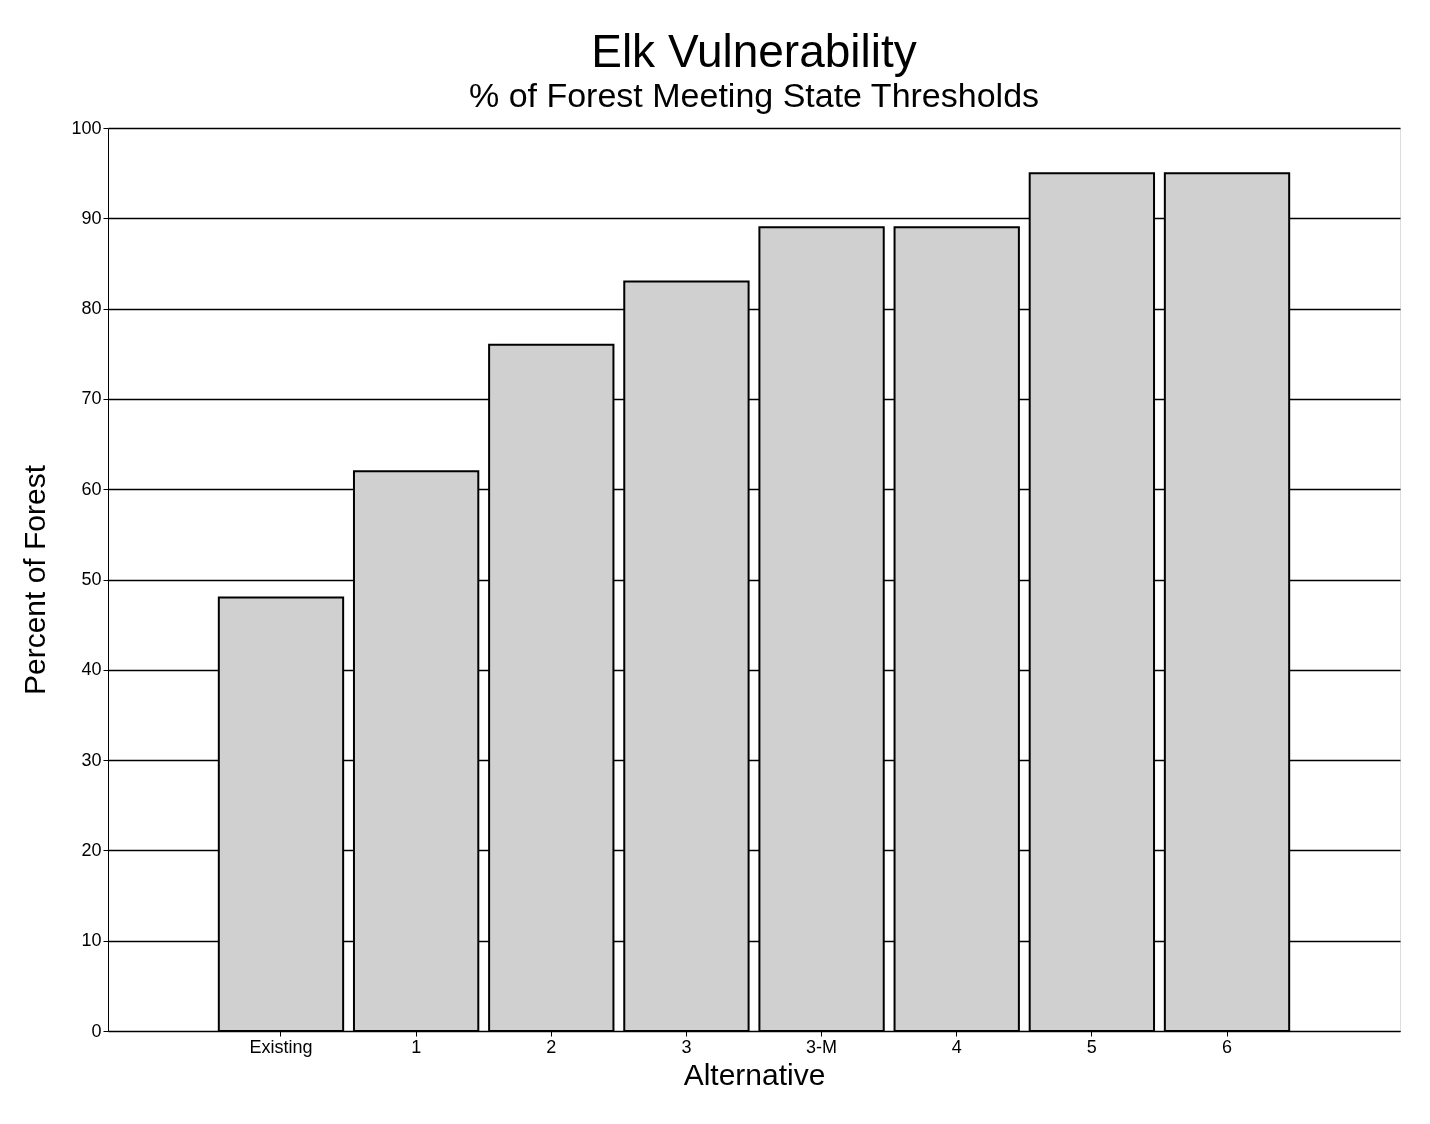  Describe the element at coordinates (91, 579) in the screenshot. I see `y-tick-label: 50` at that location.